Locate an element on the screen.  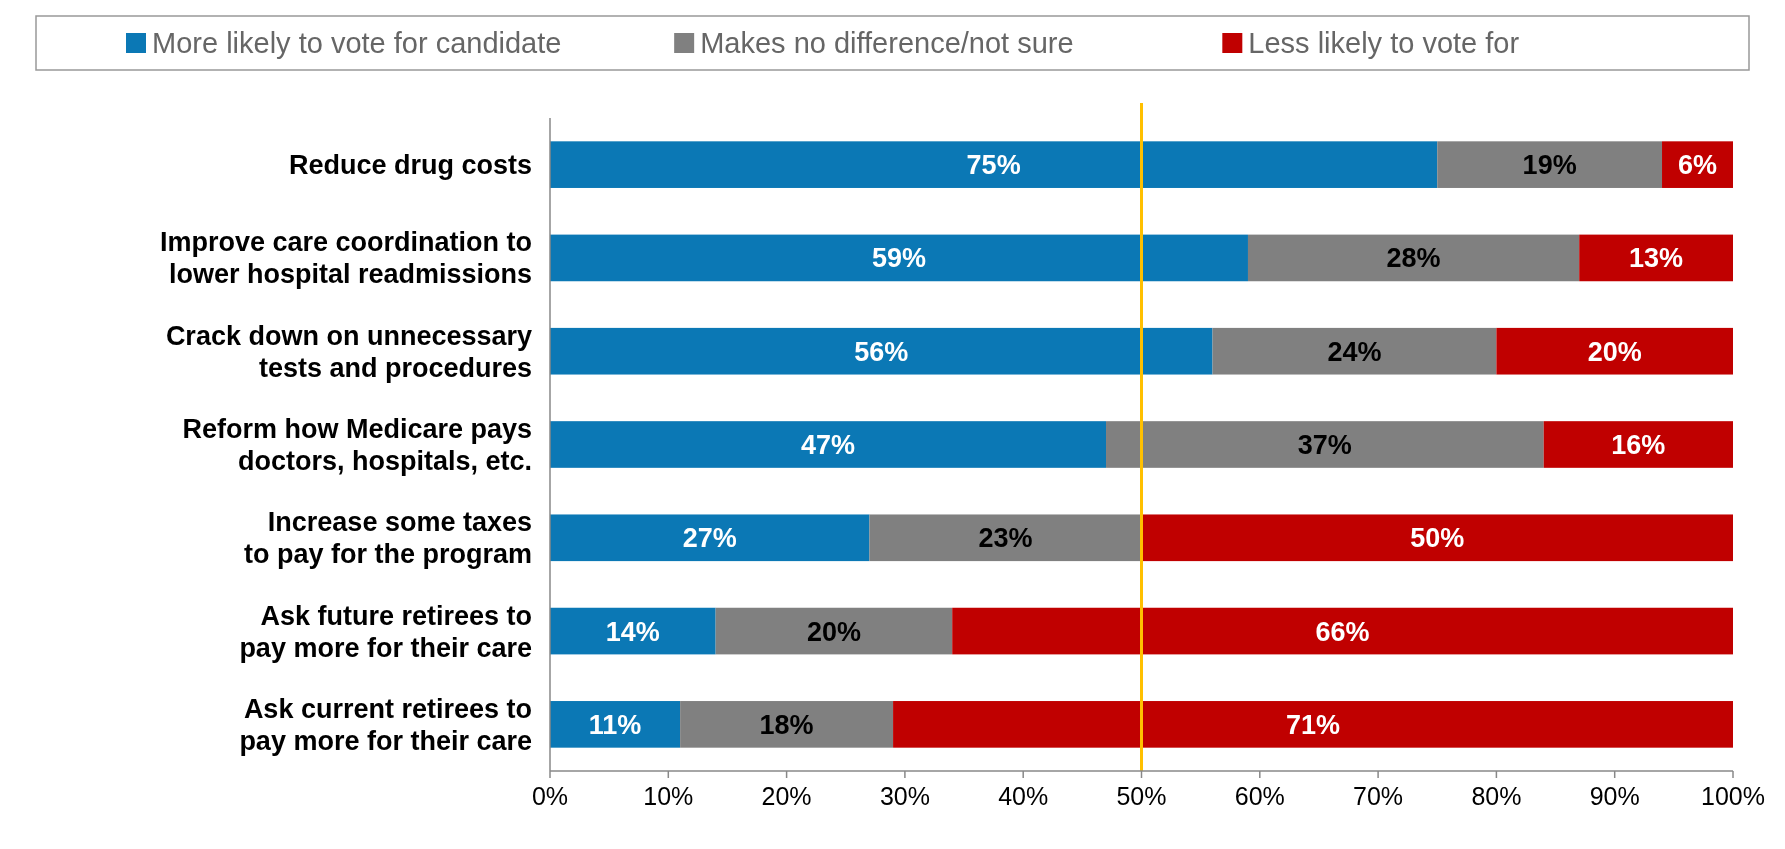
x-tick-label: 10% is located at coordinates (668, 796).